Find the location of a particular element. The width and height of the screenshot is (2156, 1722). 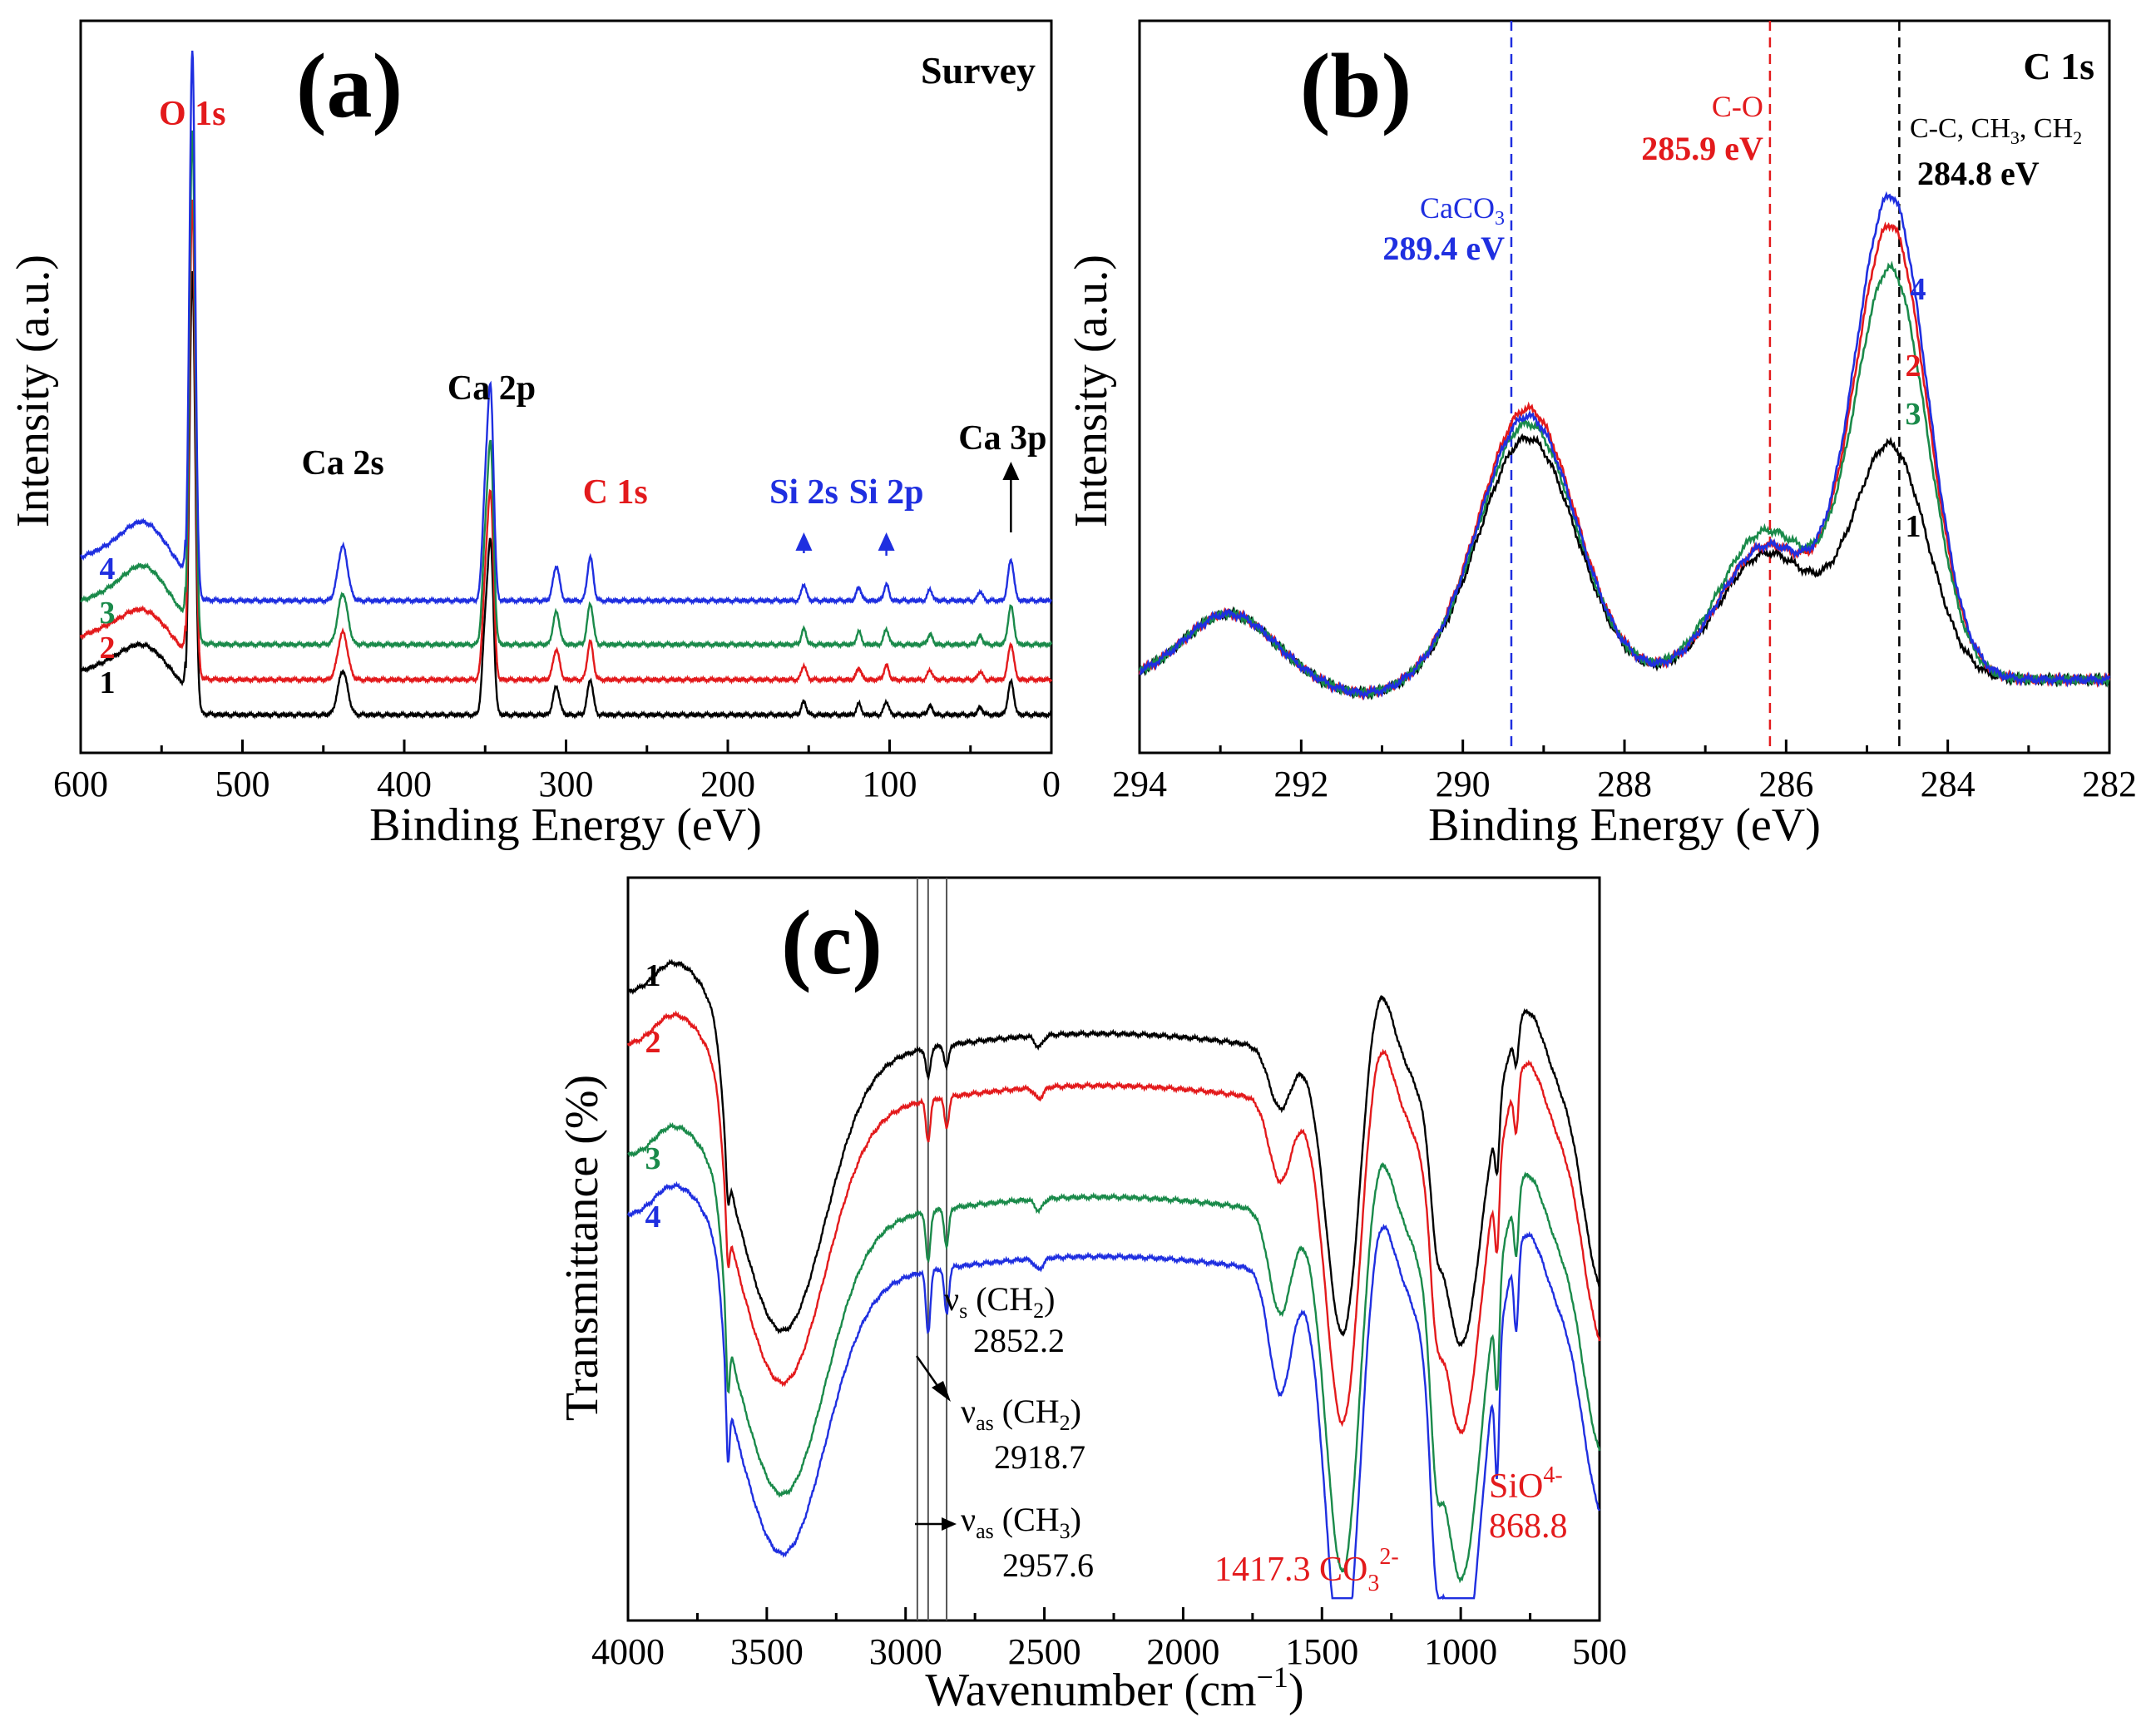

panel-a-xtick-label-300: 300 is located at coordinates (567, 784).